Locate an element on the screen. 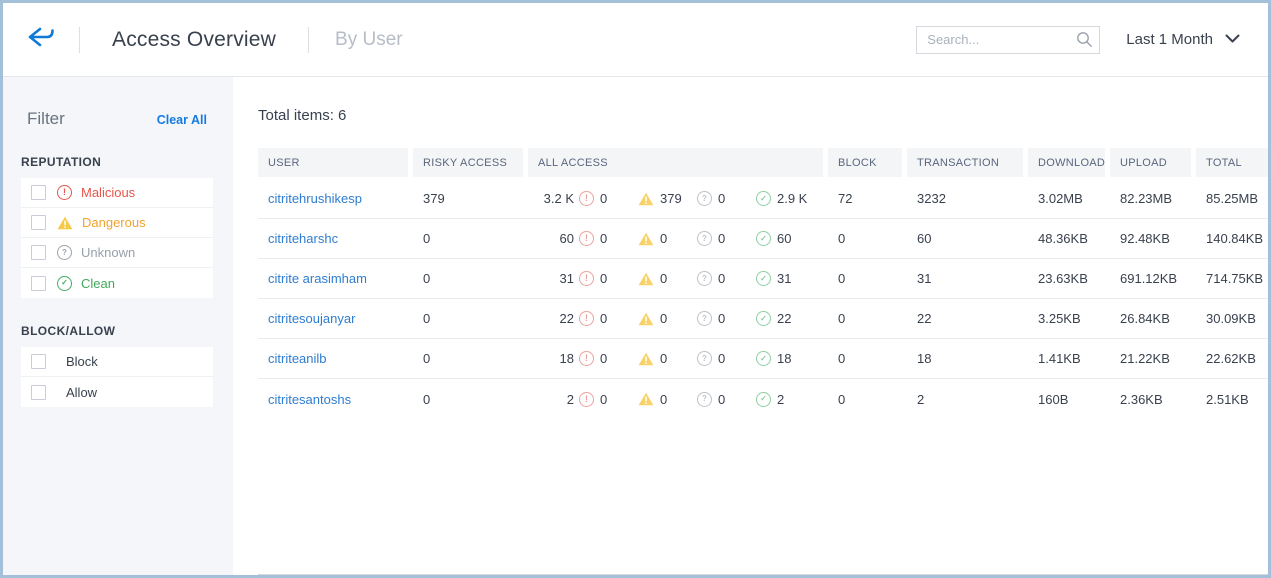  column-header-risky-access: RISKY ACCESS is located at coordinates (468, 162).